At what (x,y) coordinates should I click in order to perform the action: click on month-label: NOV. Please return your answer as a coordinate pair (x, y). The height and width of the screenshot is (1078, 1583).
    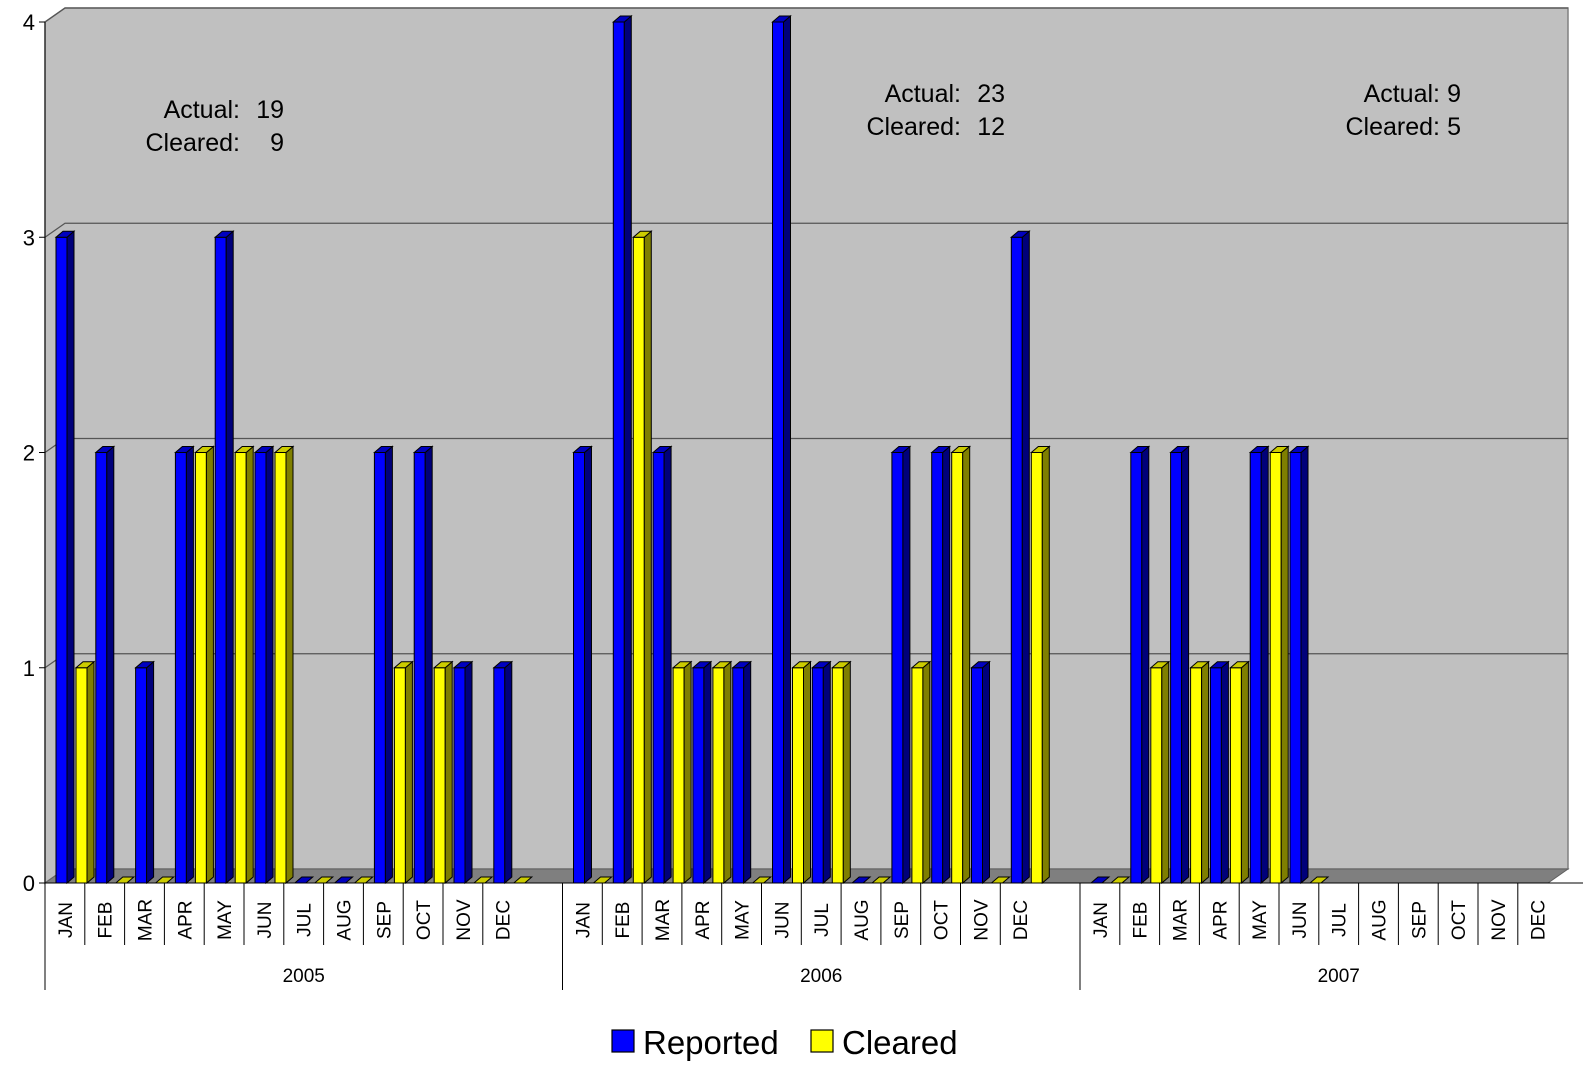
    Looking at the image, I should click on (464, 920).